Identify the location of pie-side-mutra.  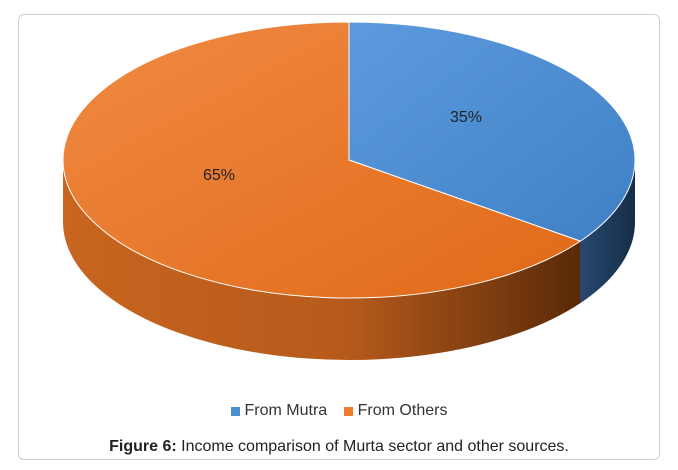
(607, 232).